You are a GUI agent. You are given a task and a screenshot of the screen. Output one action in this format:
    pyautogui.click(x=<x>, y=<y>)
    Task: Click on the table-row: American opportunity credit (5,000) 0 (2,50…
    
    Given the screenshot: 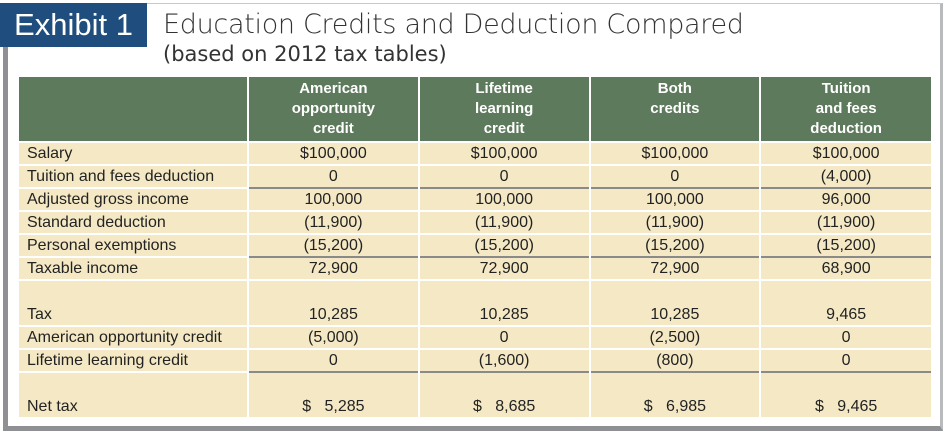 What is the action you would take?
    pyautogui.click(x=475, y=337)
    